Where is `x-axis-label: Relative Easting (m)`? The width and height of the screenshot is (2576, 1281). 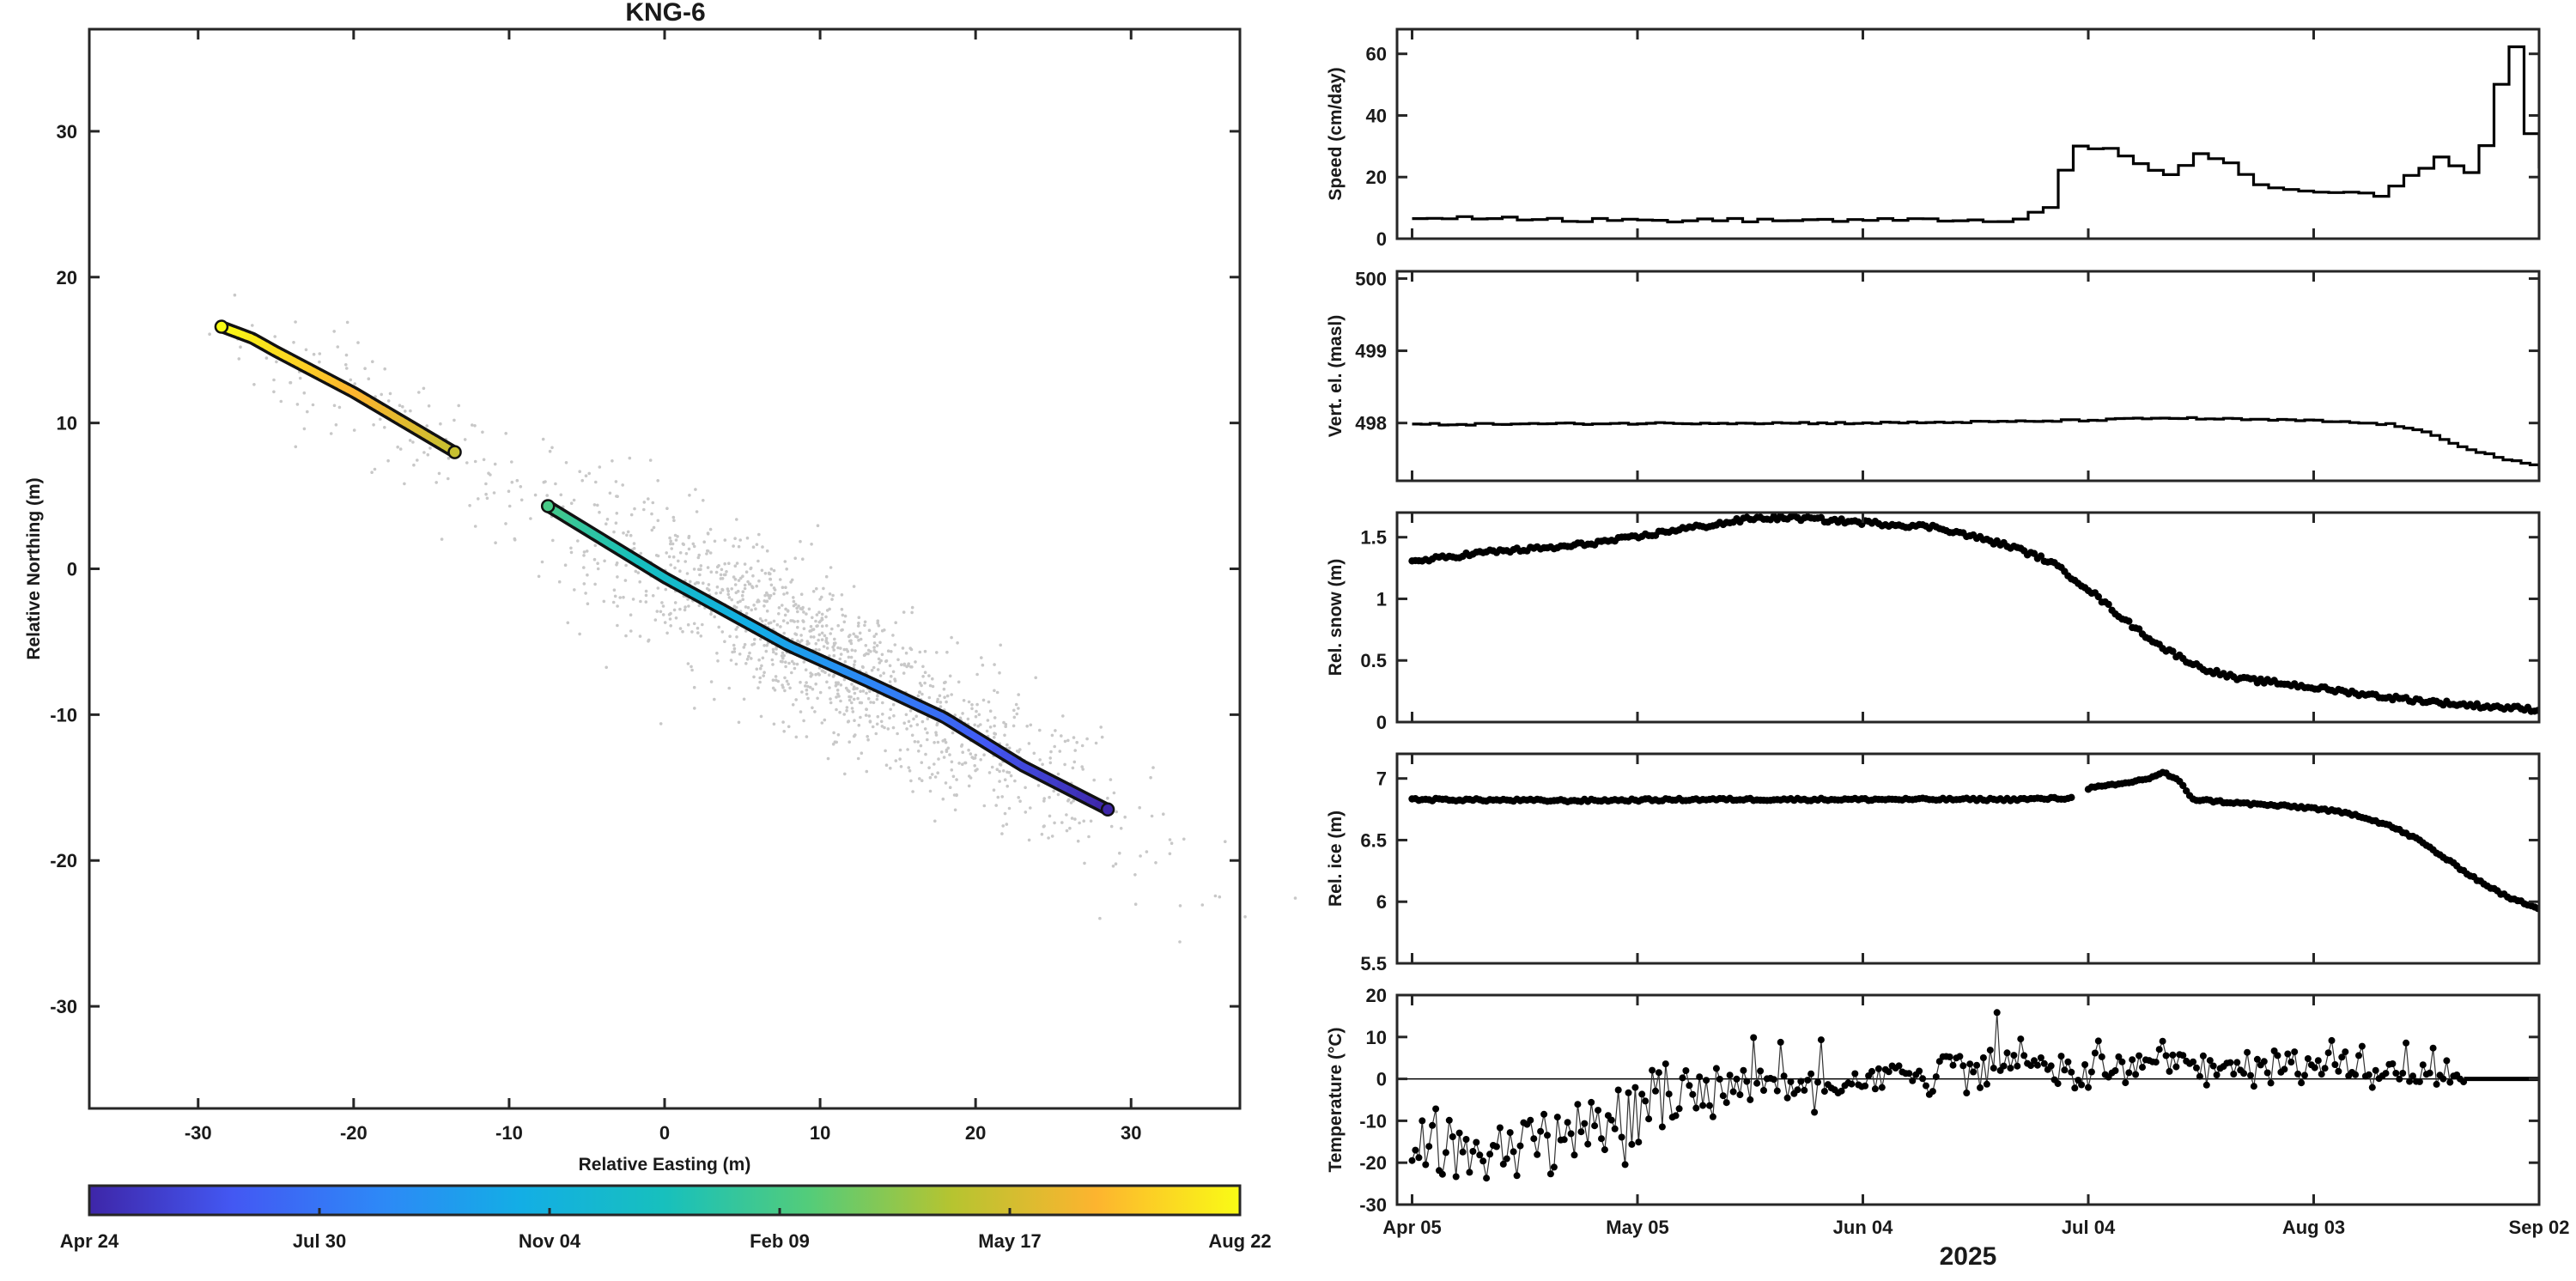
x-axis-label: Relative Easting (m) is located at coordinates (665, 1165).